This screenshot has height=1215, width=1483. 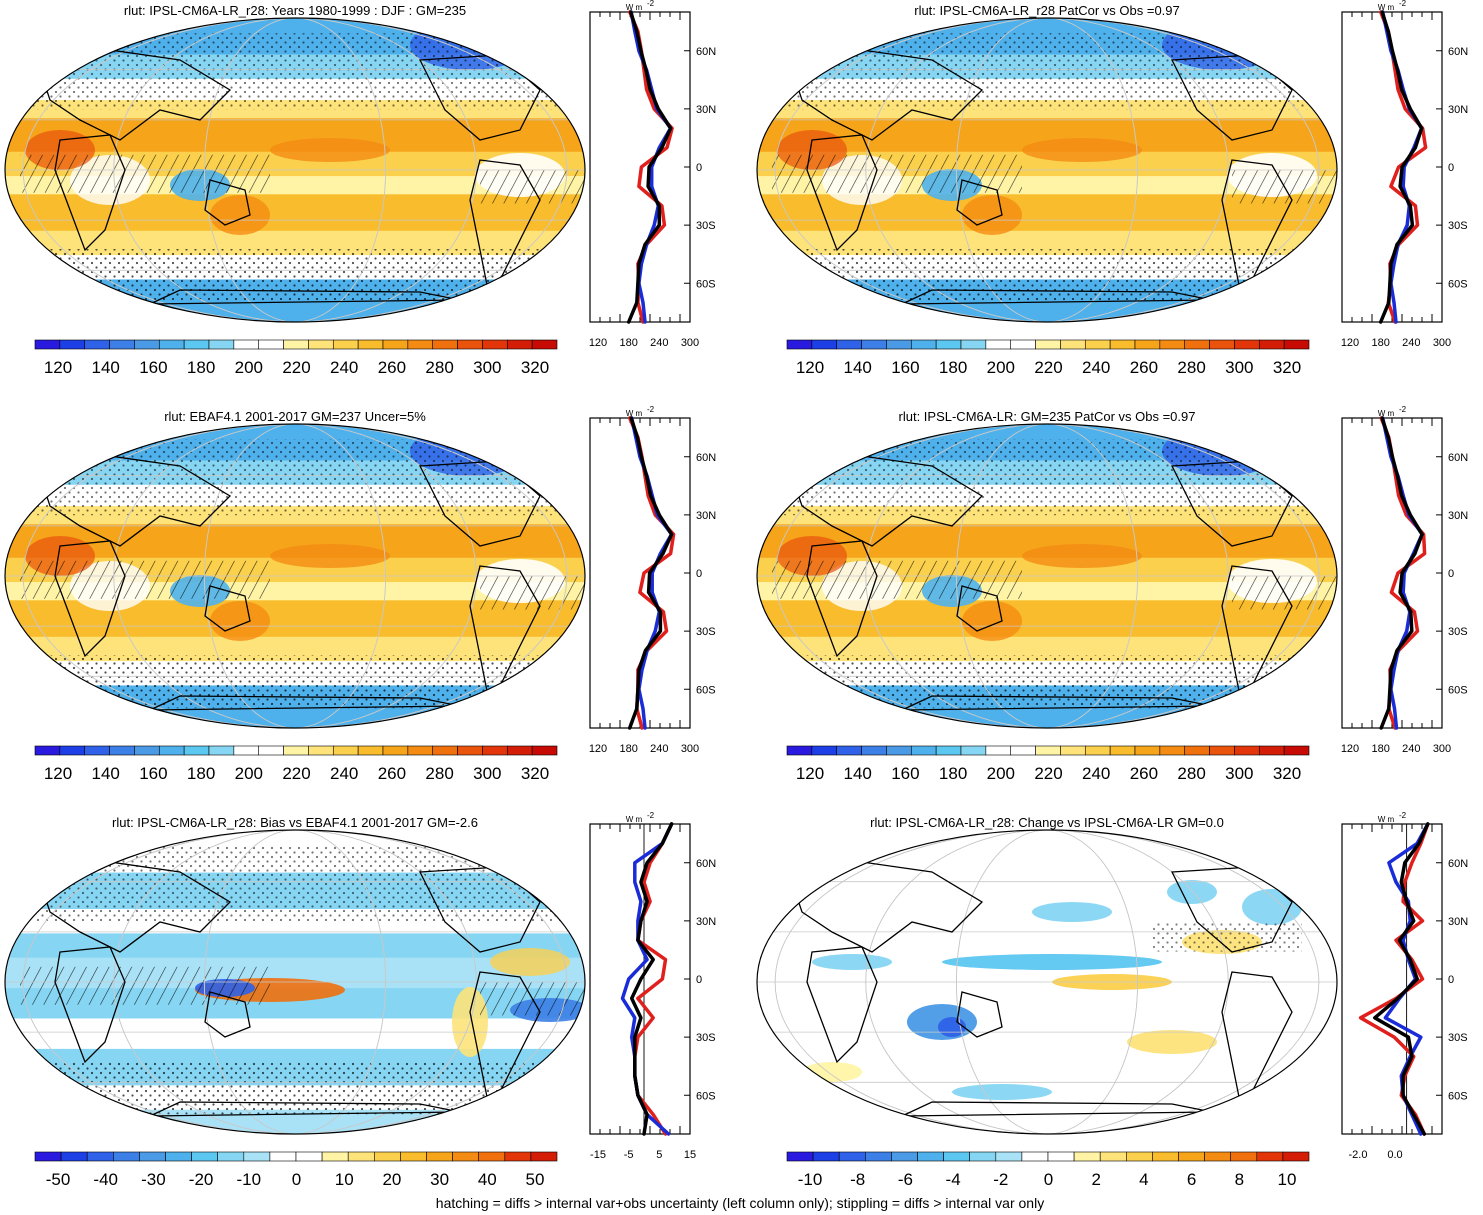 I want to click on colorbar-tick-label: 180, so click(x=201, y=367).